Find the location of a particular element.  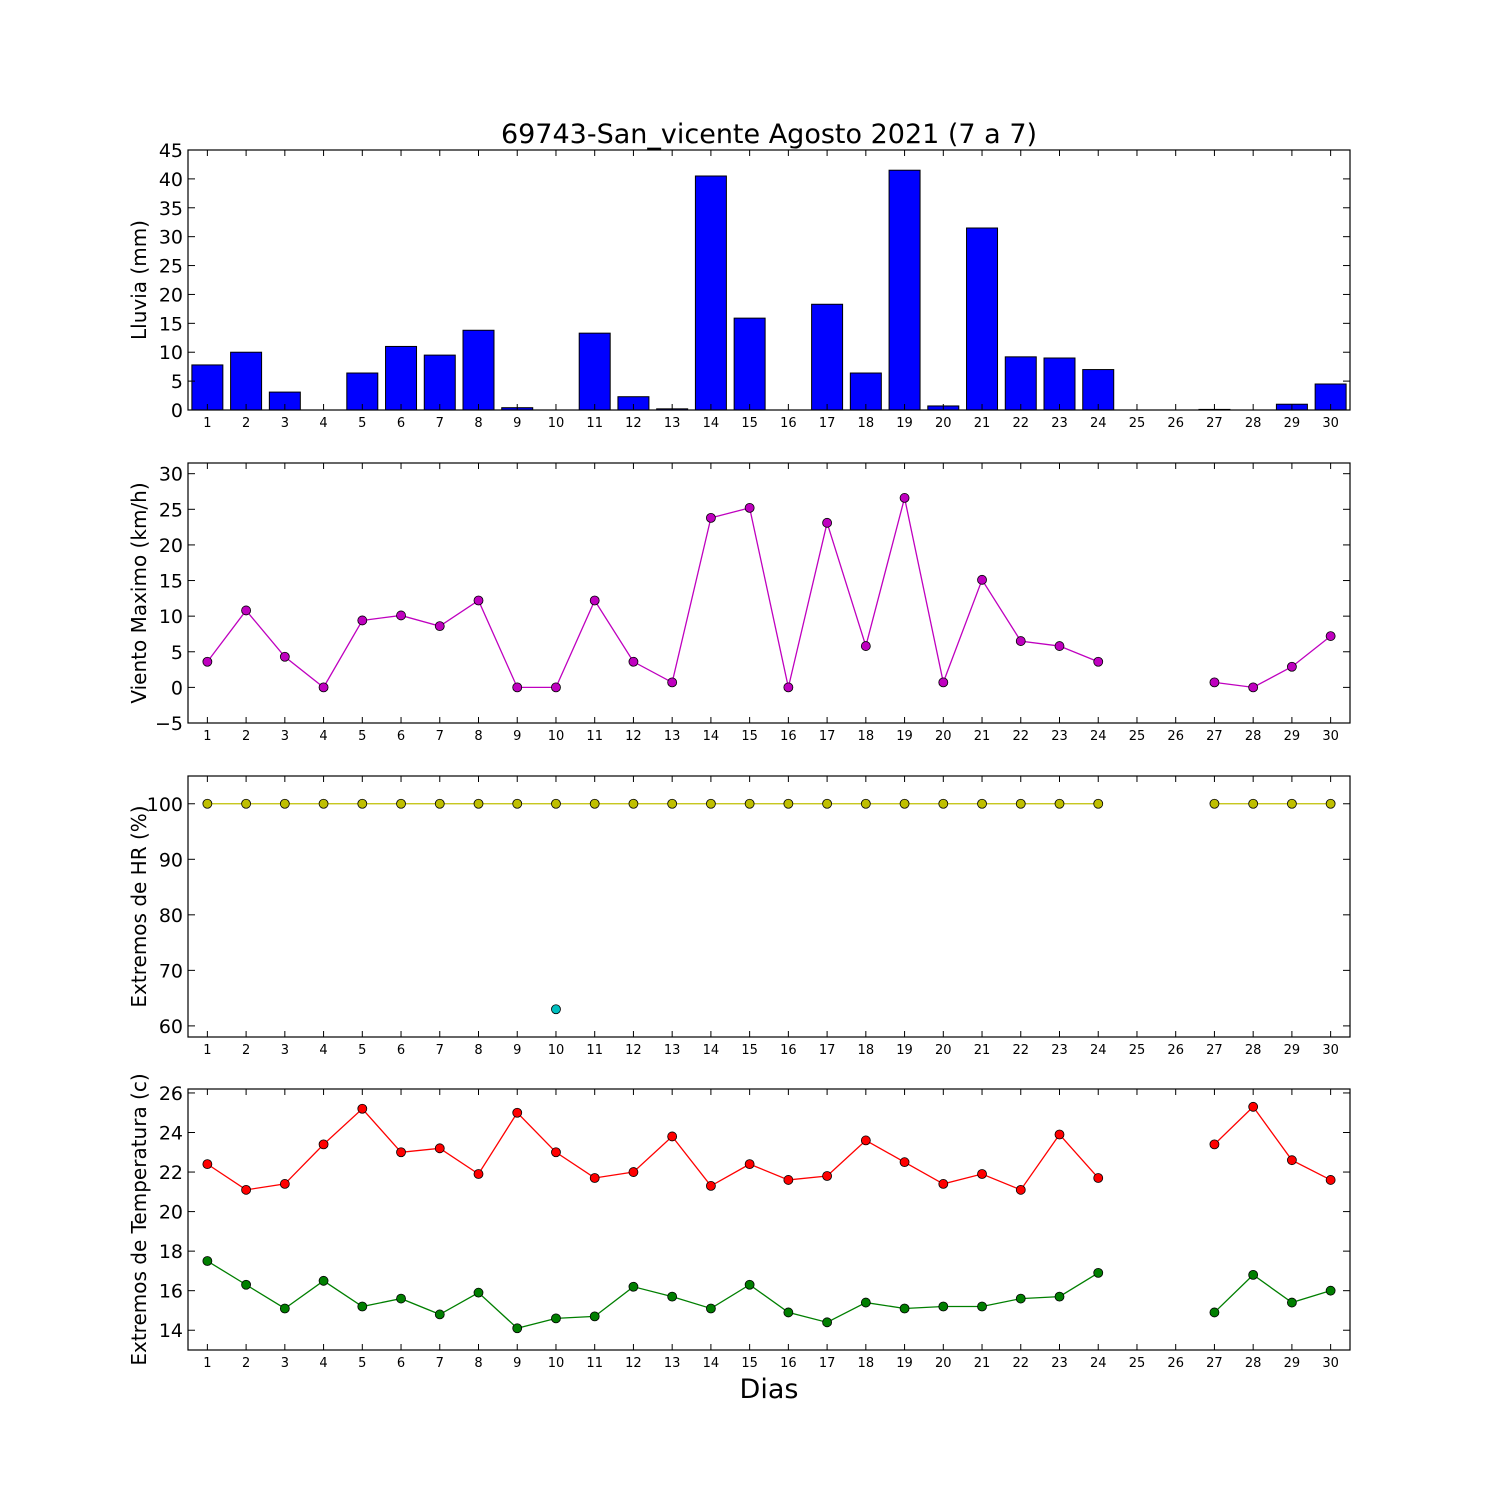

x-tick-label: 28 is located at coordinates (1253, 423).